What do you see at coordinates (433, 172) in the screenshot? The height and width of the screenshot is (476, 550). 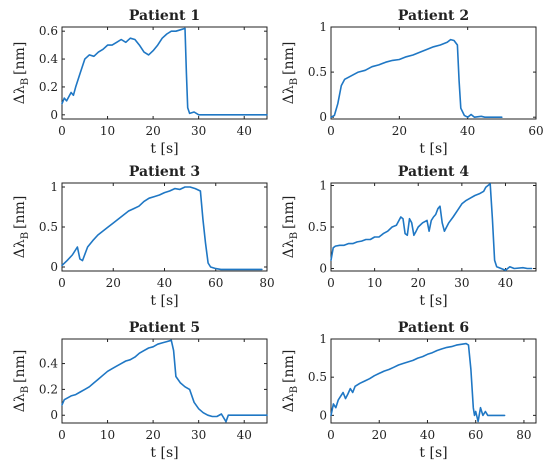 I see `panel-title: Patient 4` at bounding box center [433, 172].